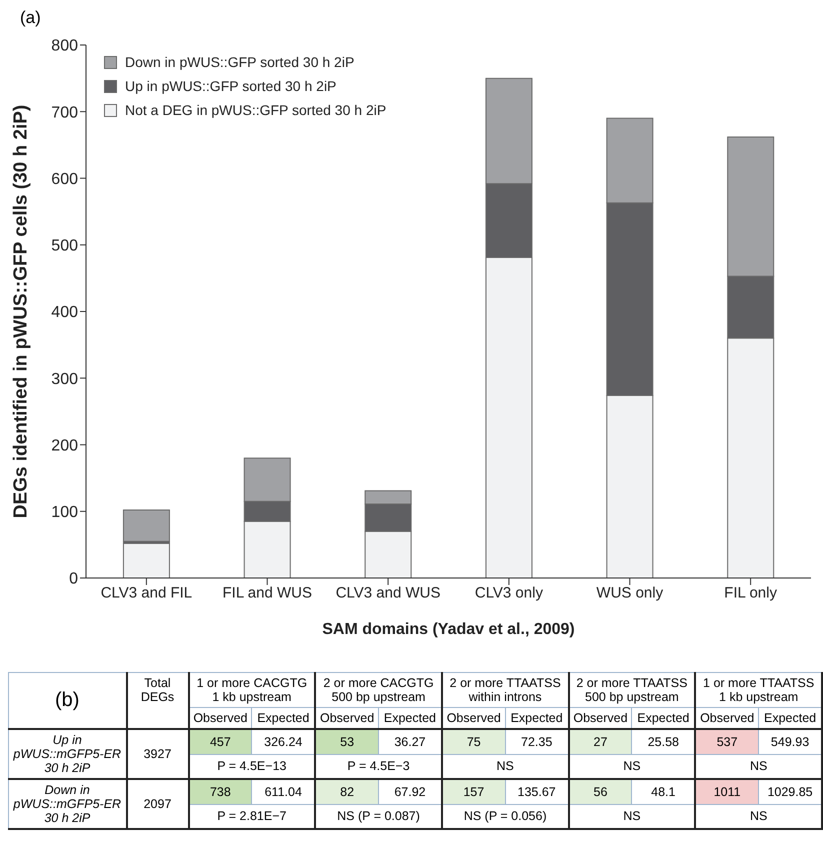  What do you see at coordinates (751, 593) in the screenshot?
I see `x-tick-label: FIL only` at bounding box center [751, 593].